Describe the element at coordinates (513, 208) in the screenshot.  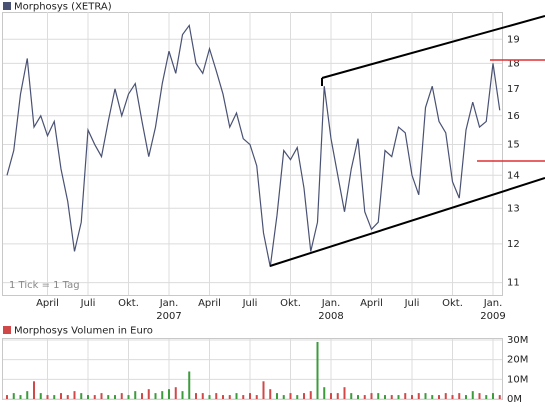
I see `y-tick-label: 13` at that location.